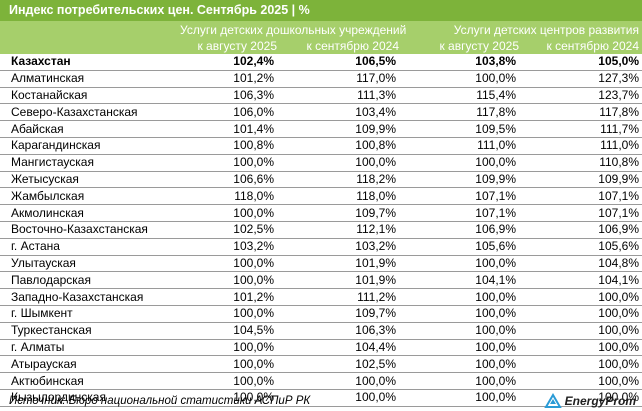 The width and height of the screenshot is (642, 411). Describe the element at coordinates (293, 30) in the screenshot. I see `column-group-preschool: Услуги детских дошкольных учреждений` at that location.